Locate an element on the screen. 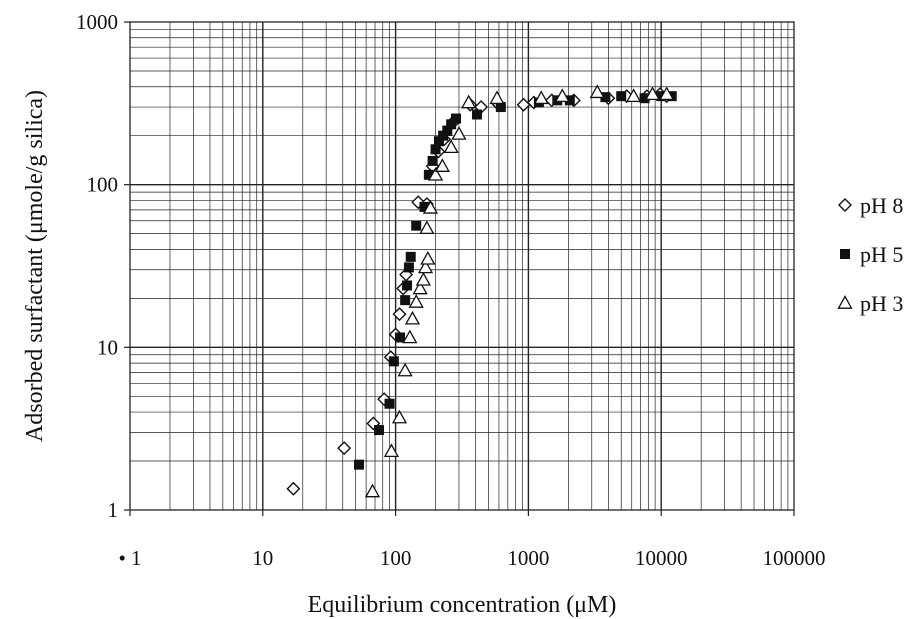  legend-label-ph8: pH 8 is located at coordinates (881, 205).